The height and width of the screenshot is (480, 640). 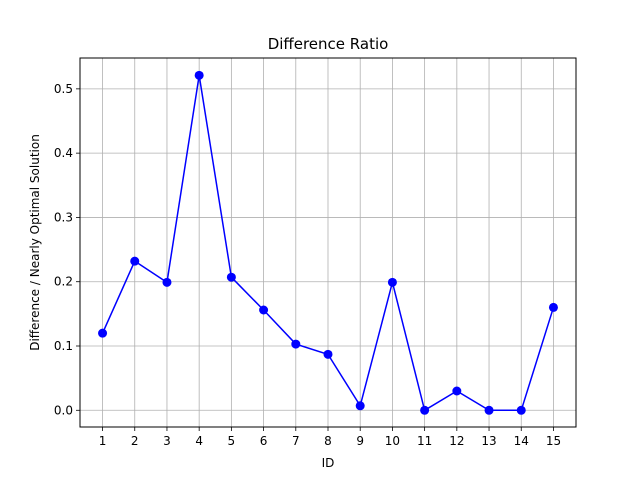 What do you see at coordinates (63, 89) in the screenshot?
I see `y-tick-label: 0.5` at bounding box center [63, 89].